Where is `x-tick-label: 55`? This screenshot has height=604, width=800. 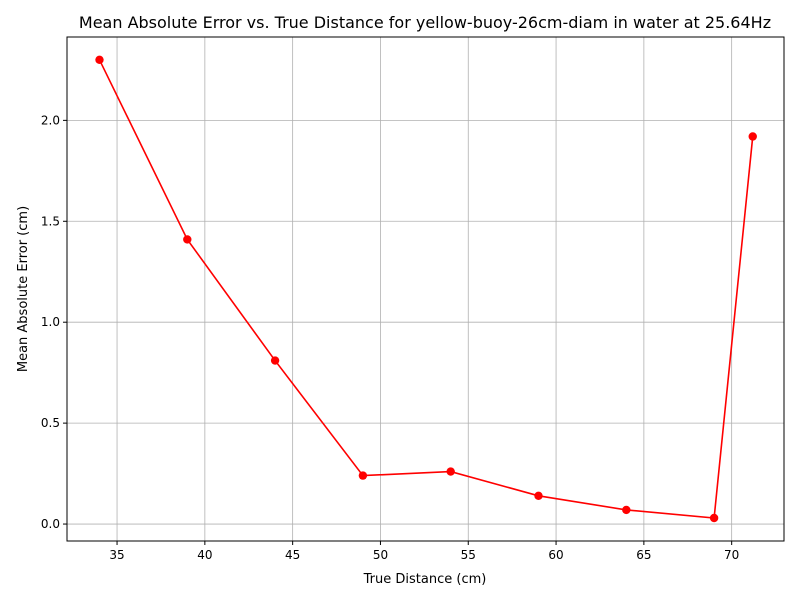 x-tick-label: 55 is located at coordinates (468, 555).